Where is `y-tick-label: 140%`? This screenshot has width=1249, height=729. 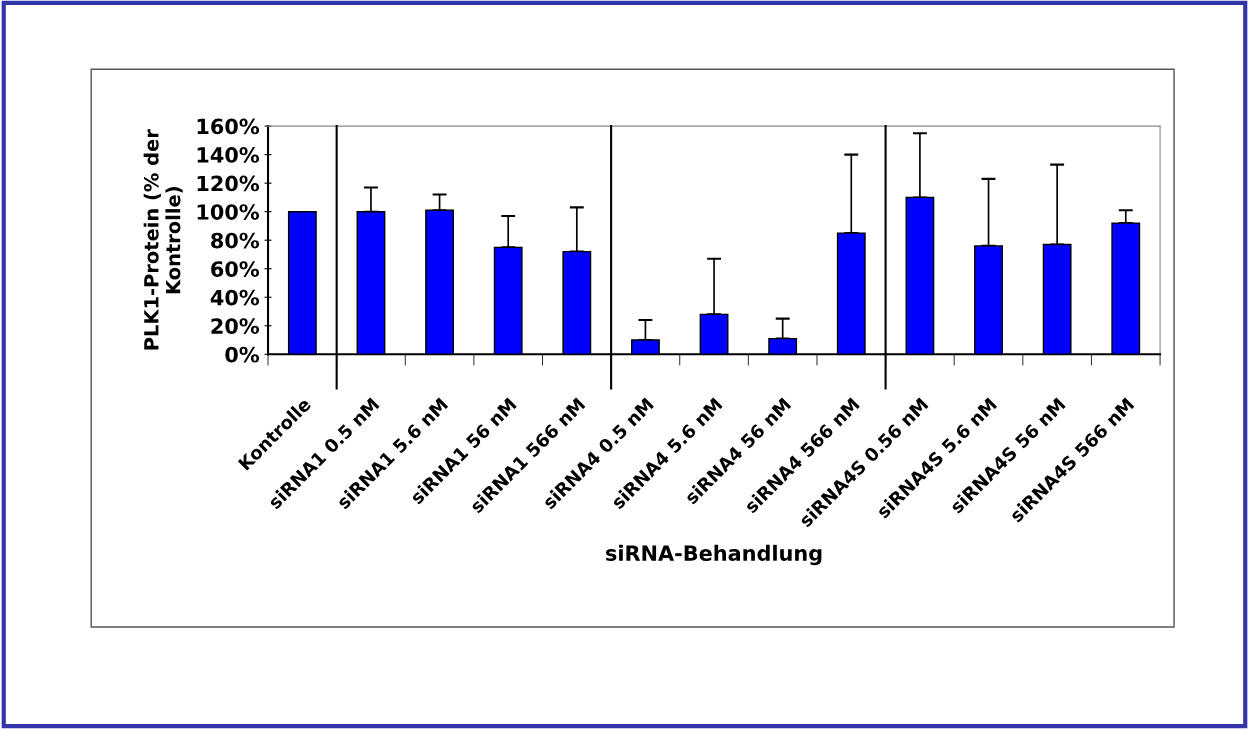 y-tick-label: 140% is located at coordinates (228, 155).